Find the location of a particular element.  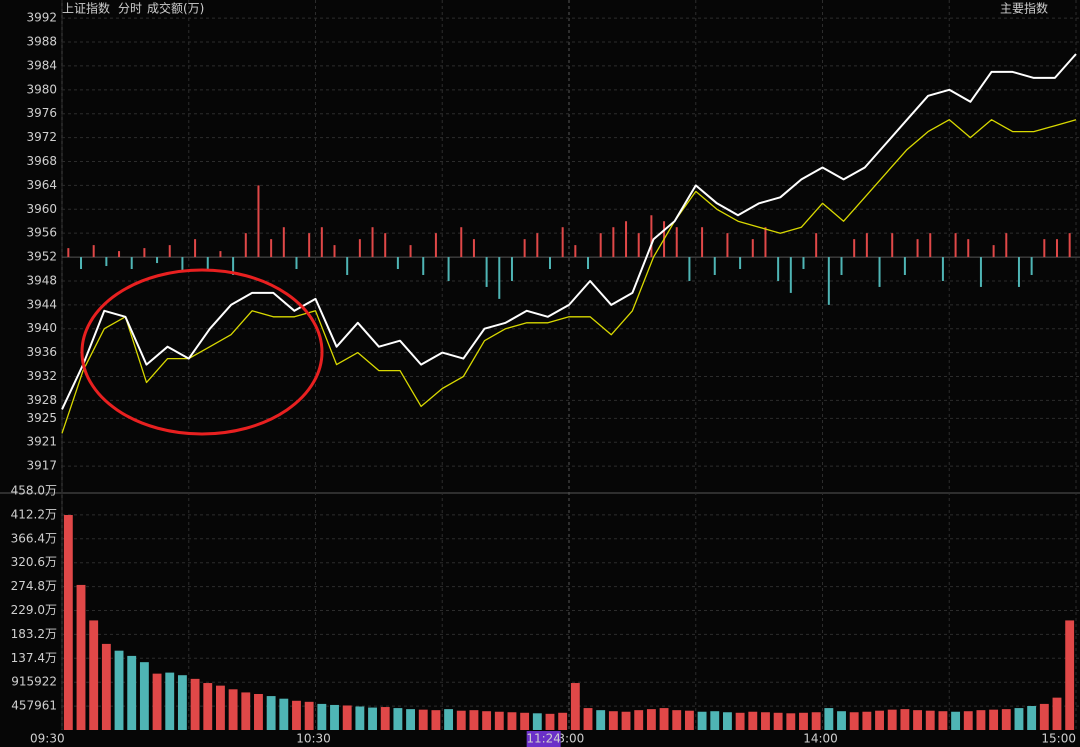

y-tick-label: 3976 is located at coordinates (41, 113).